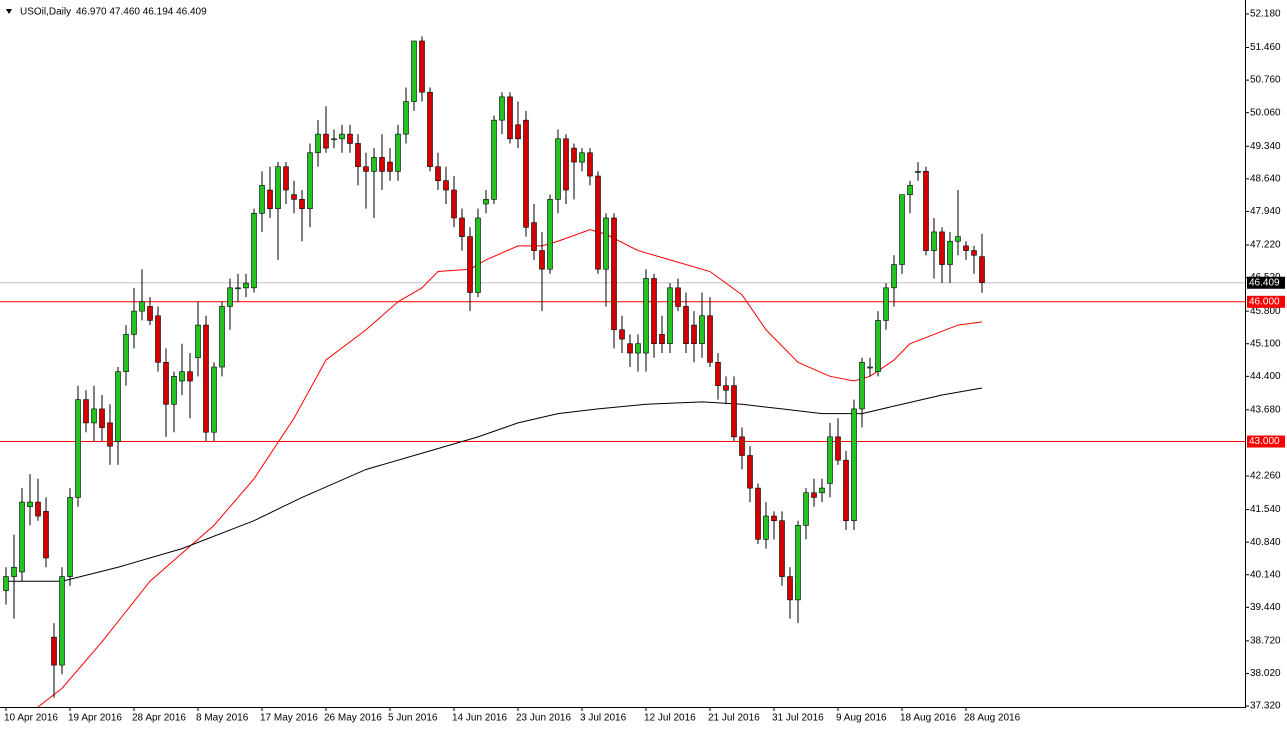 The width and height of the screenshot is (1287, 732). Describe the element at coordinates (31, 718) in the screenshot. I see `x-tick-label: 10 Apr 2016` at that location.